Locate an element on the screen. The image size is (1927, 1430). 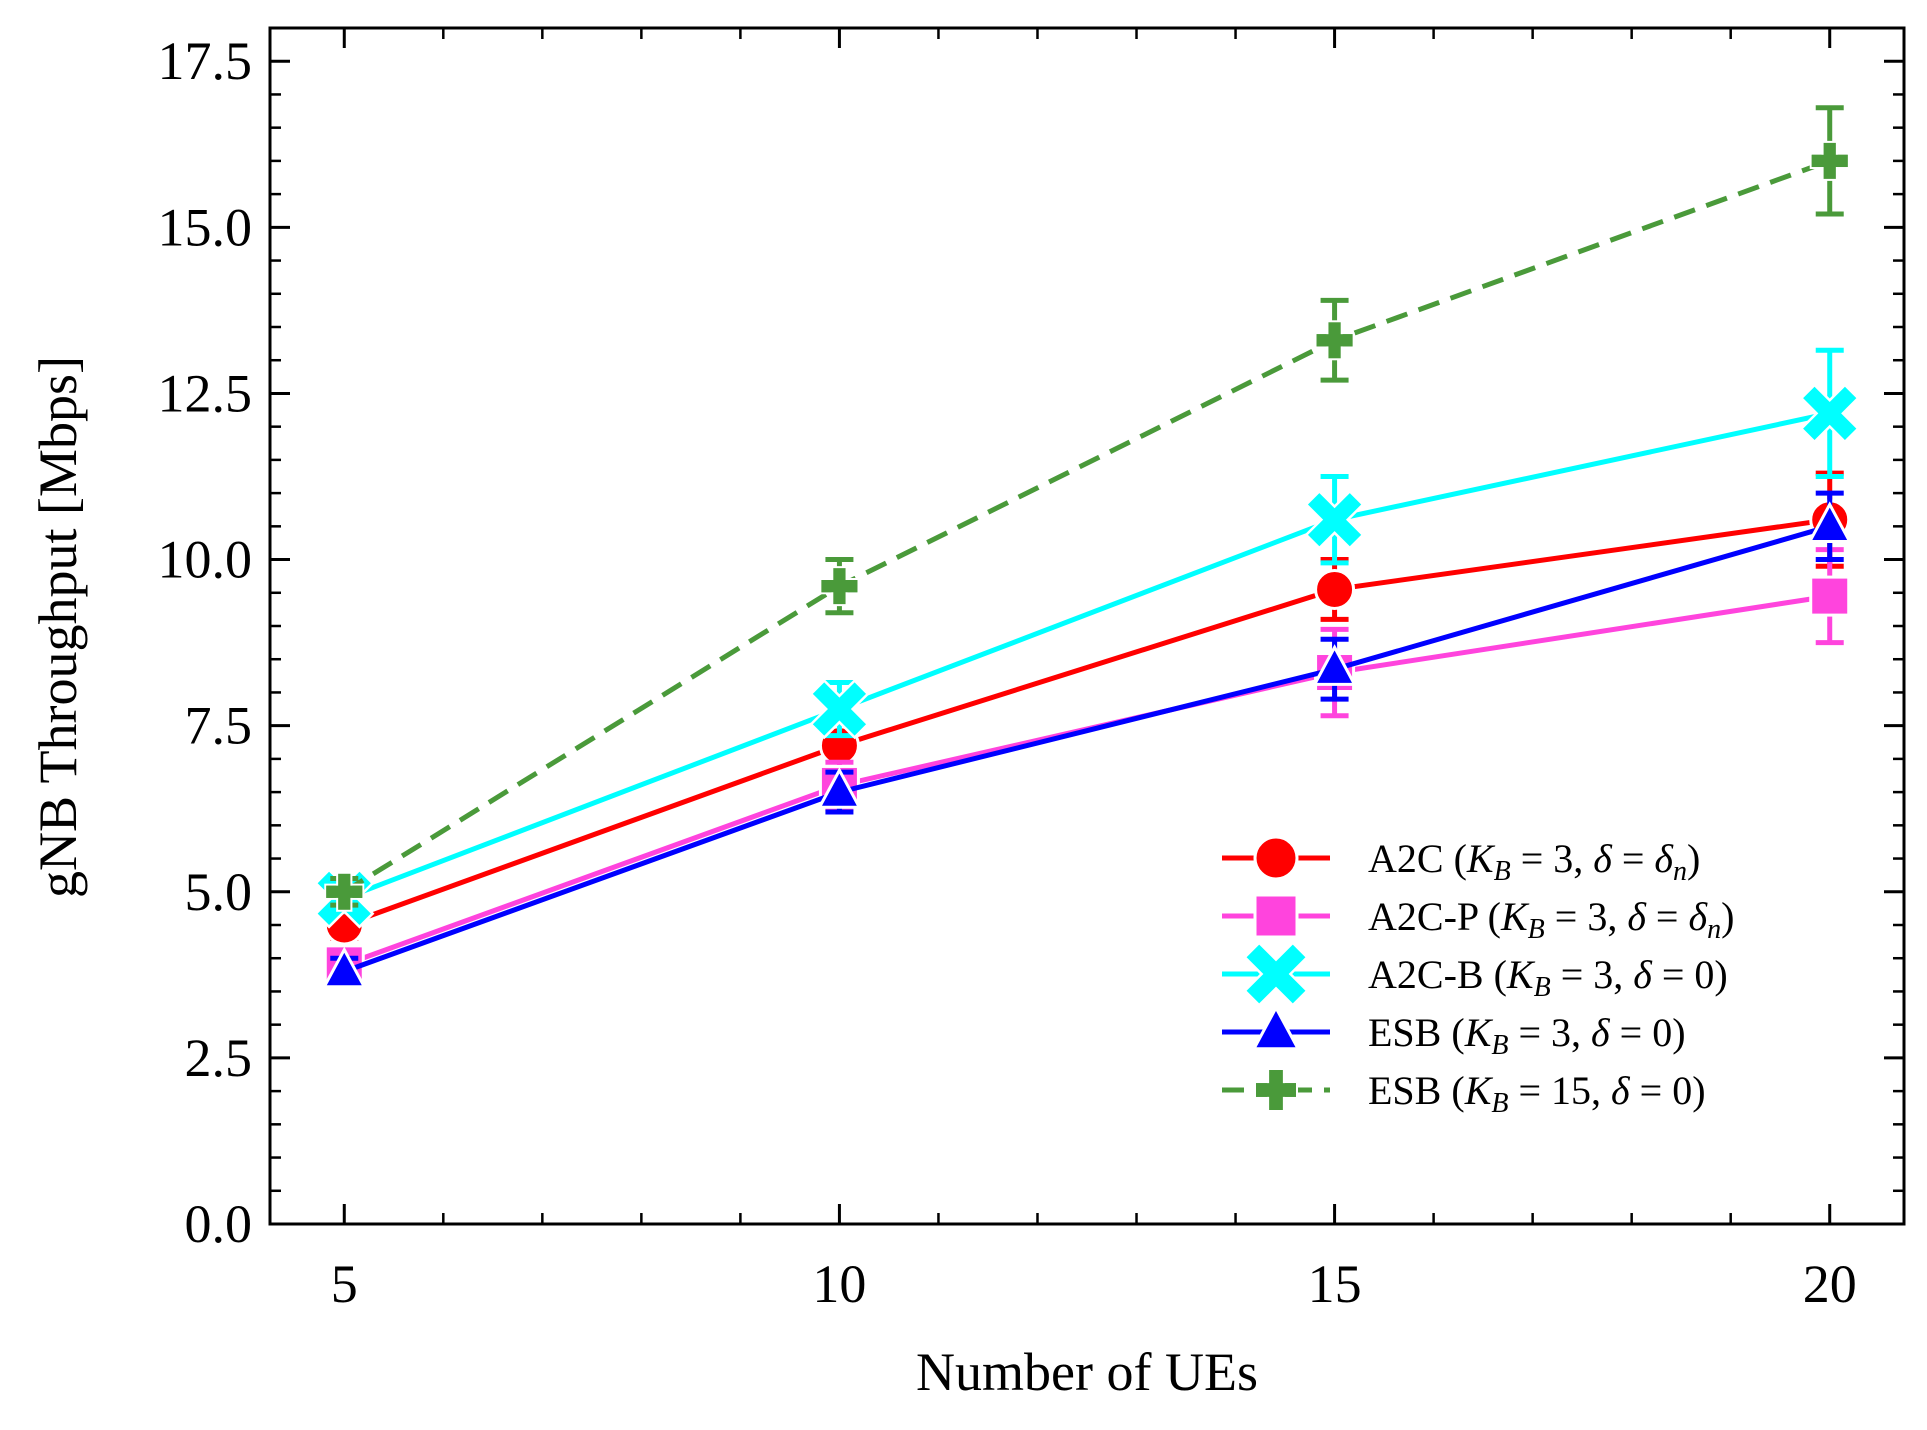
legend-label: ESB (KB = 15, δ = 0) is located at coordinates (1537, 1093).